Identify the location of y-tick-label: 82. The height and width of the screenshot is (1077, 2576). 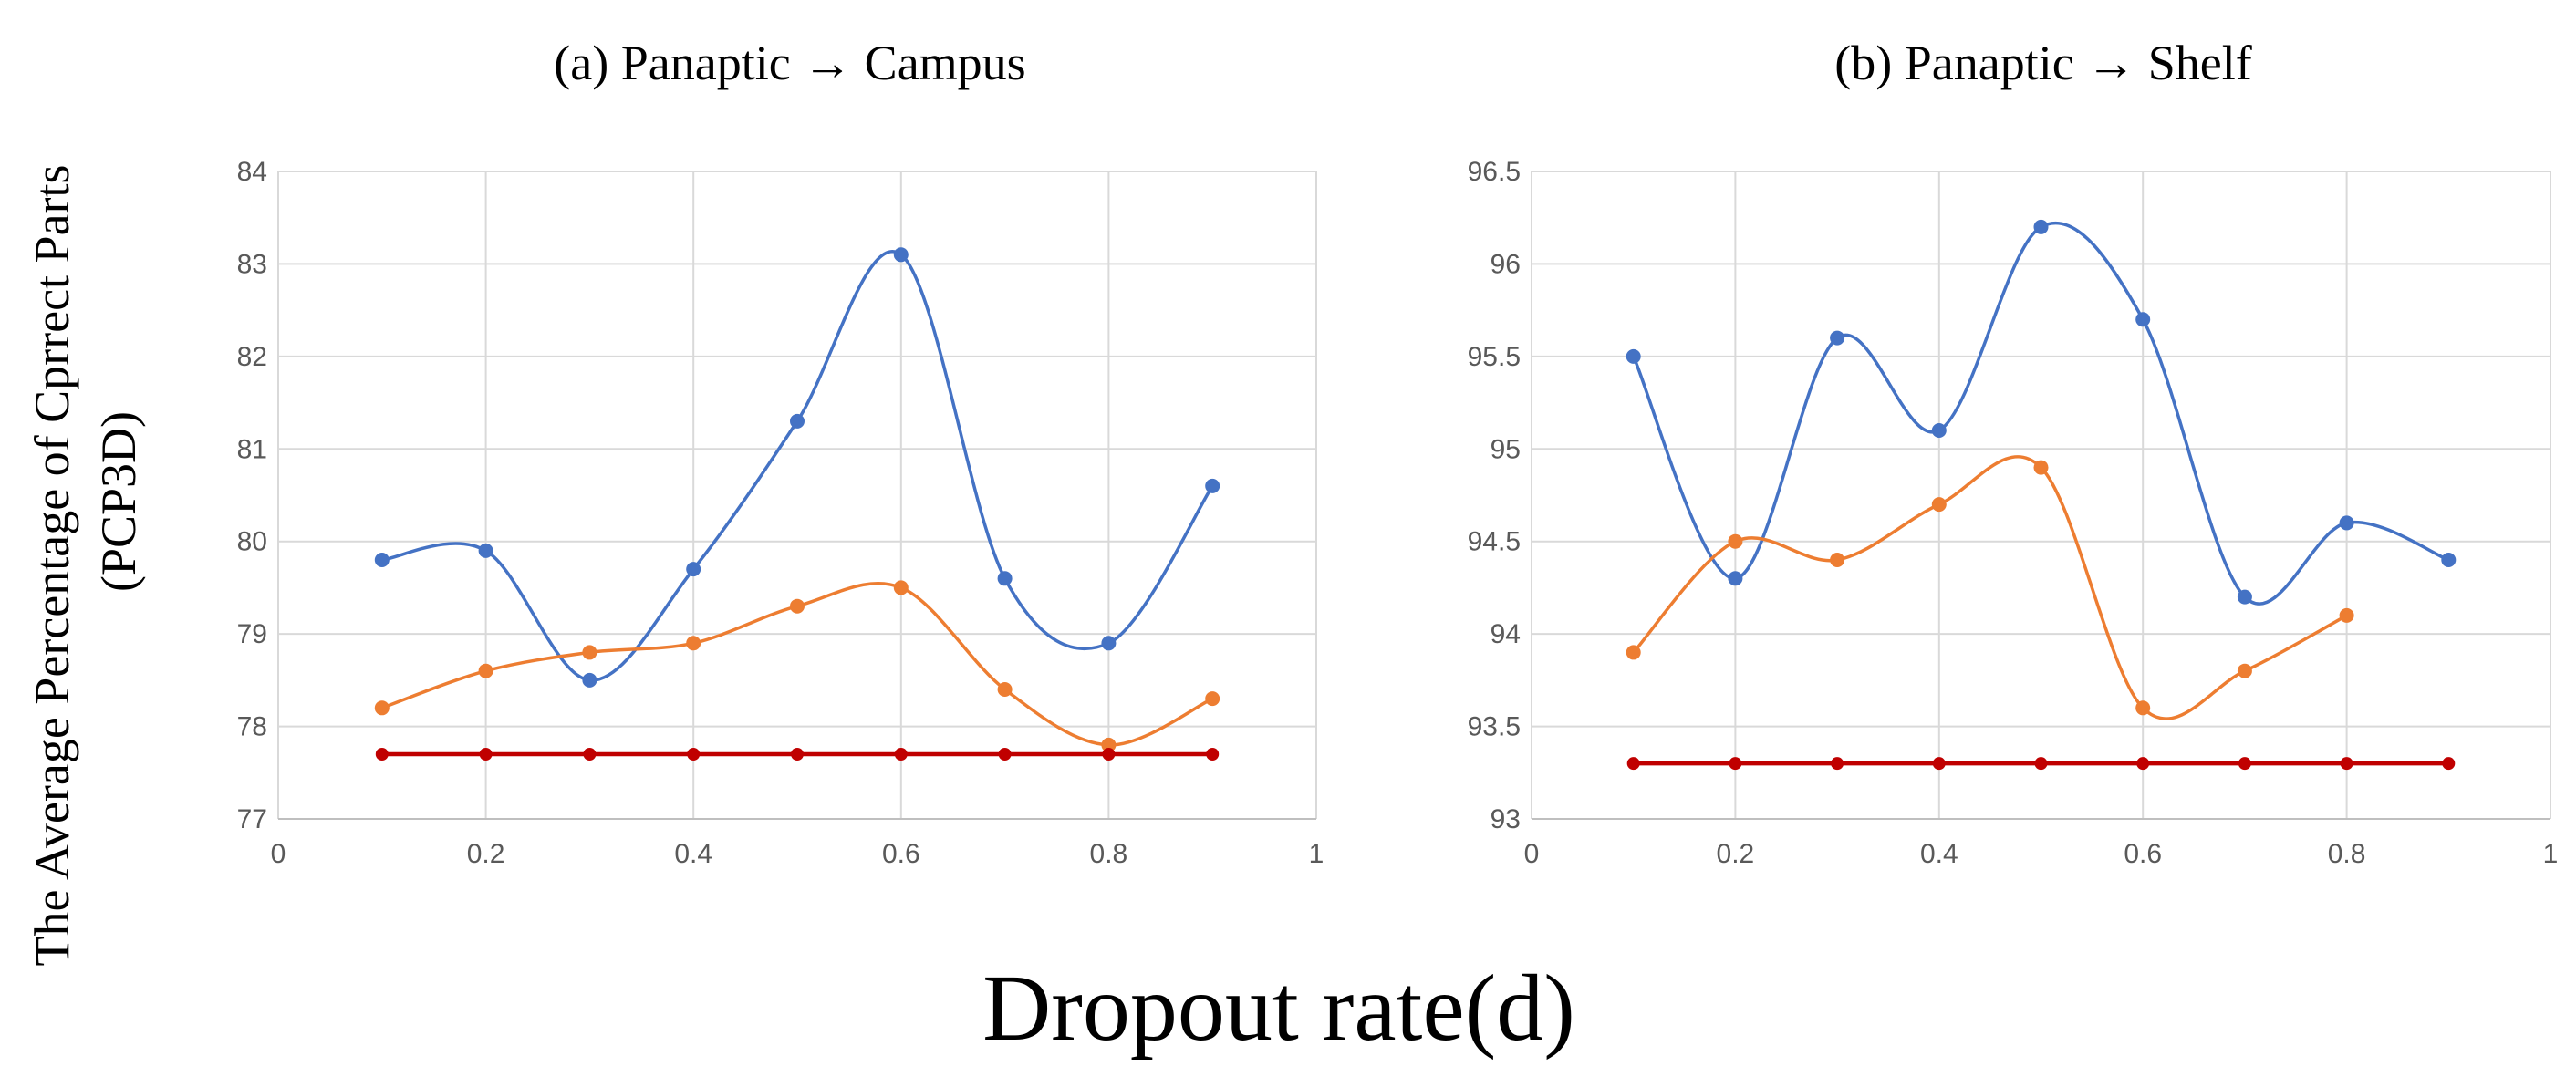
(252, 357).